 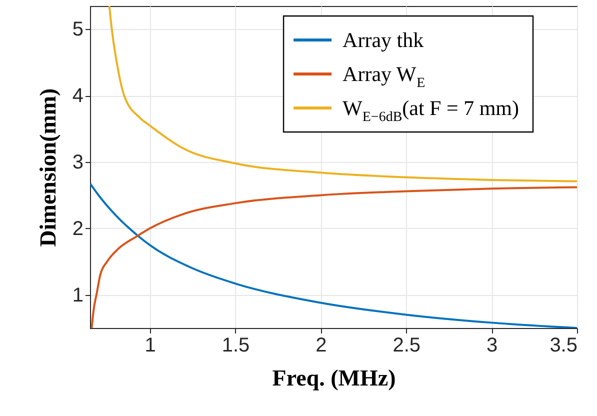 What do you see at coordinates (150, 345) in the screenshot?
I see `x-tick-label: 1` at bounding box center [150, 345].